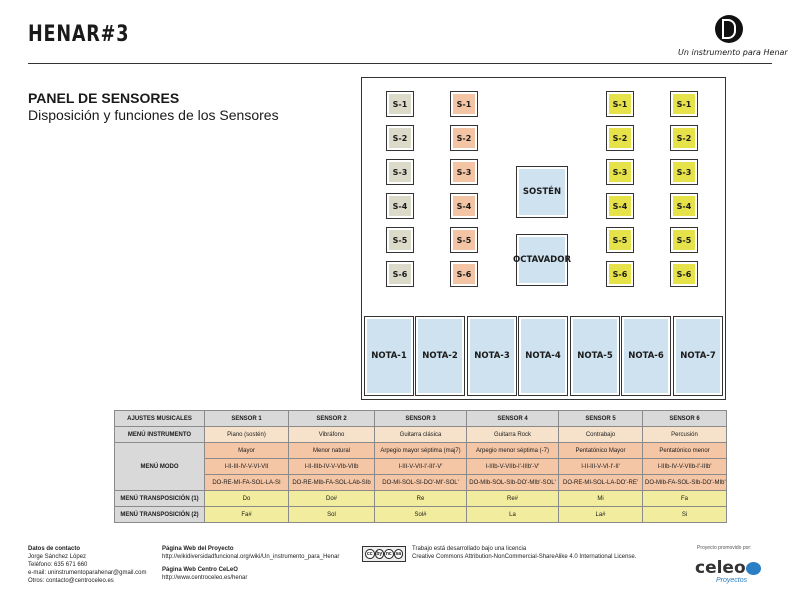 This screenshot has height=600, width=800. What do you see at coordinates (684, 274) in the screenshot?
I see `sensor-col4-s6: S-6` at bounding box center [684, 274].